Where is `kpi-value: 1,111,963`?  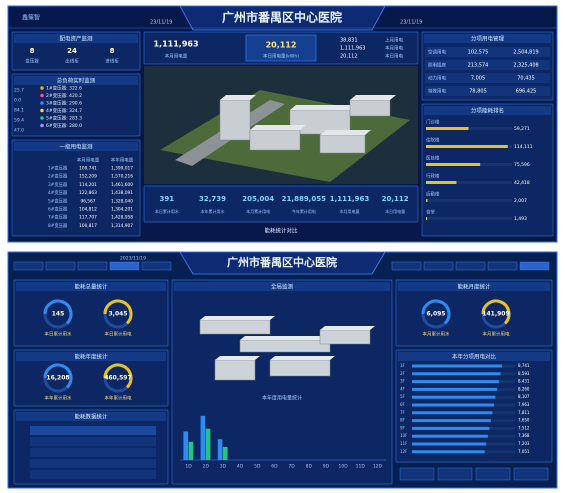 kpi-value: 1,111,963 is located at coordinates (175, 44).